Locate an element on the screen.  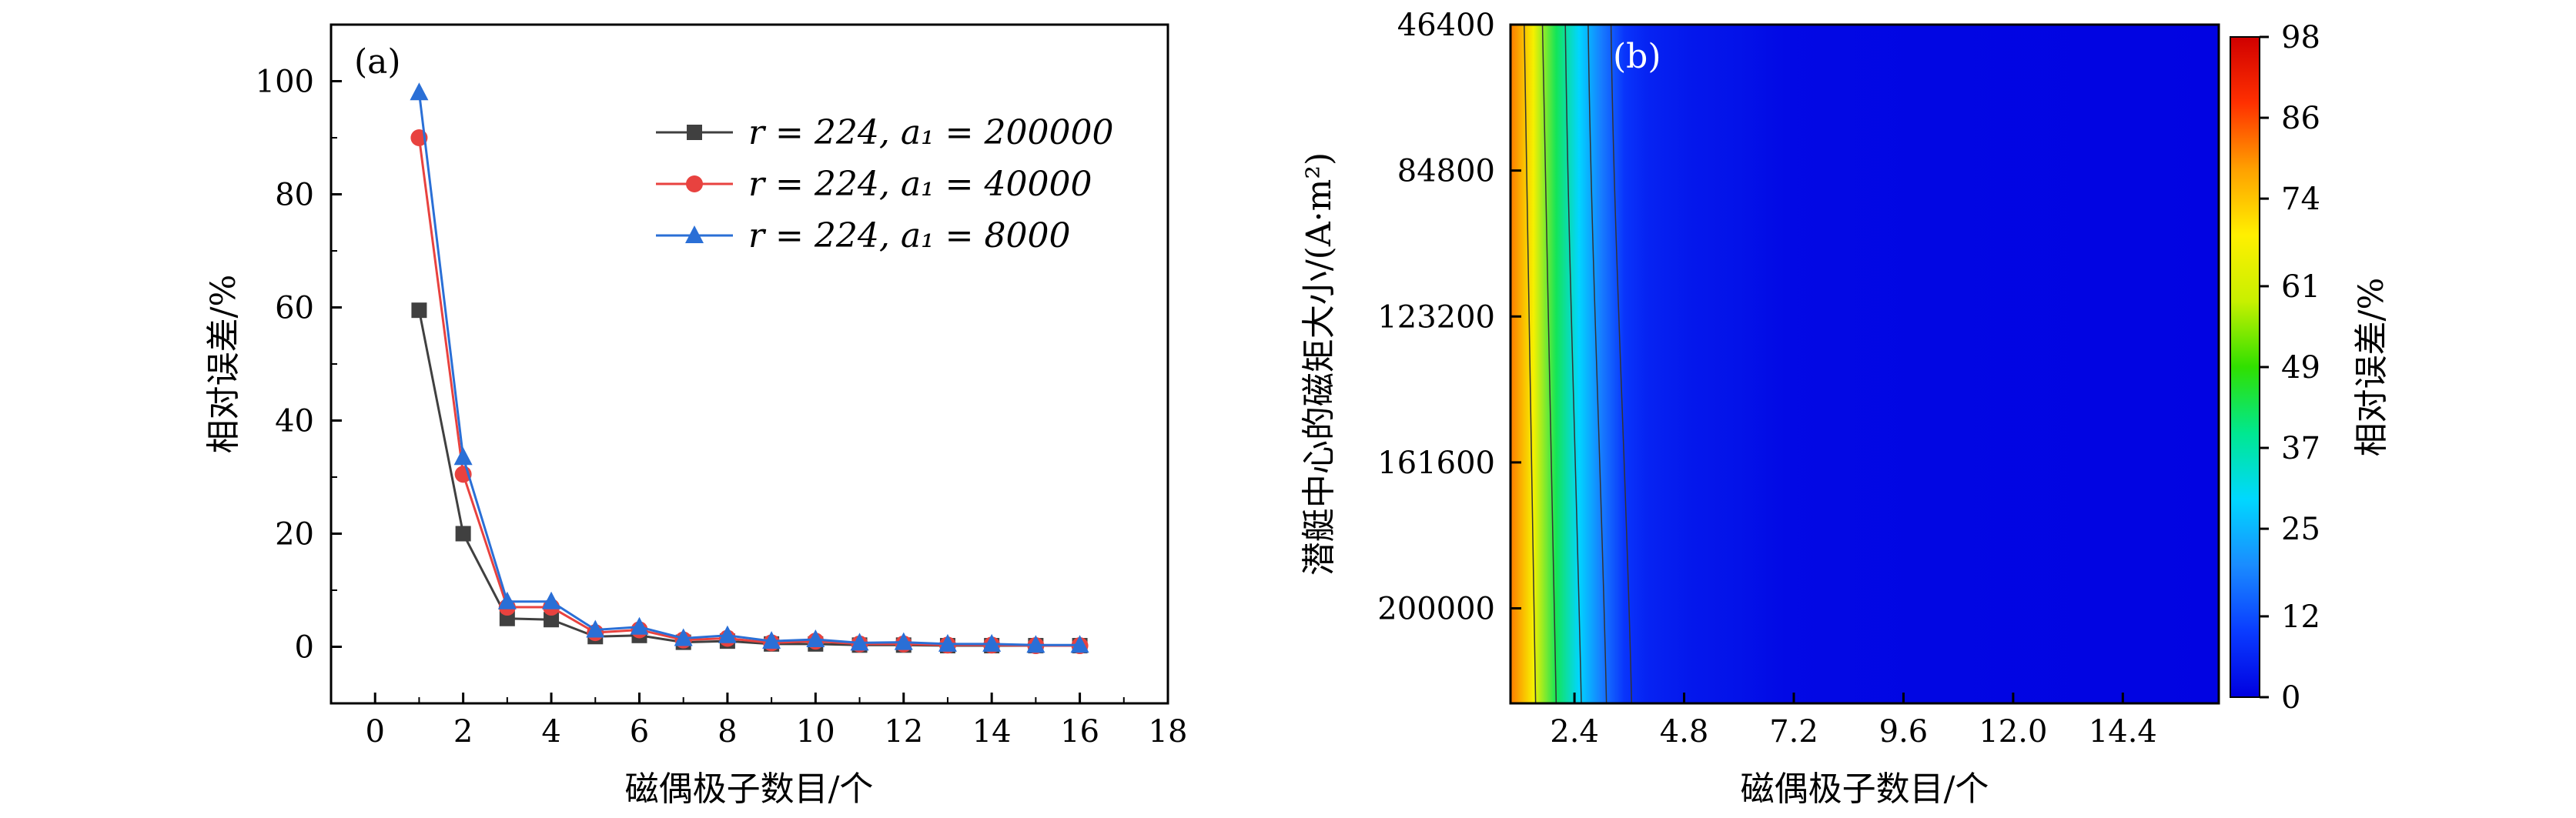
y-tick-label: 84800 is located at coordinates (1446, 171).